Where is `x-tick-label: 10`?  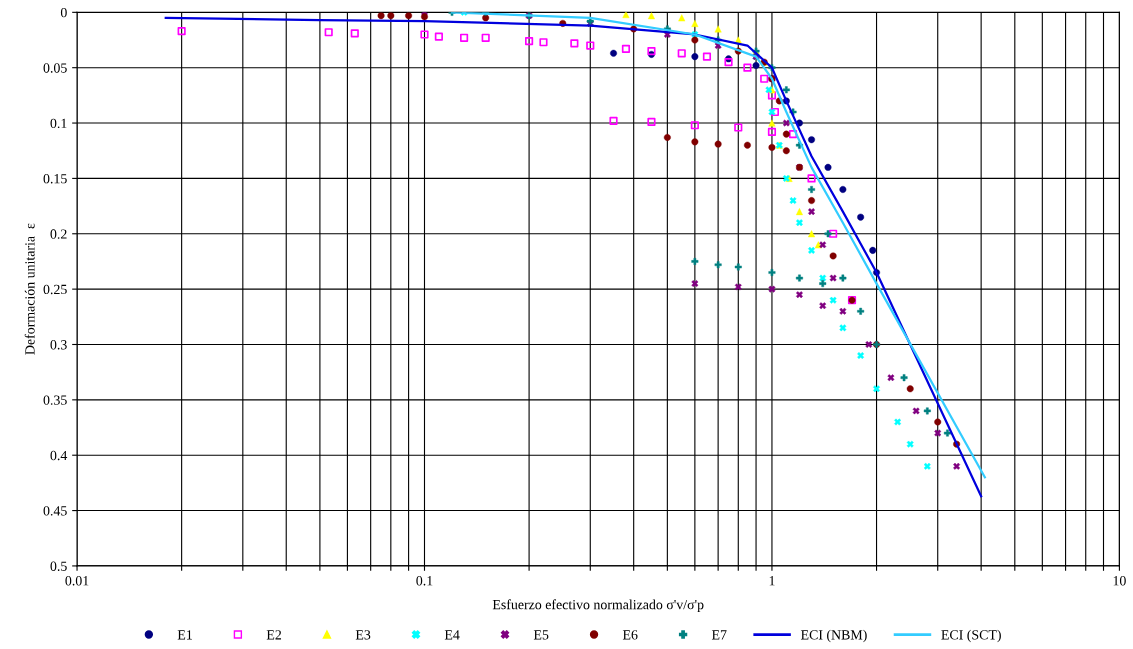
x-tick-label: 10 is located at coordinates (1119, 581).